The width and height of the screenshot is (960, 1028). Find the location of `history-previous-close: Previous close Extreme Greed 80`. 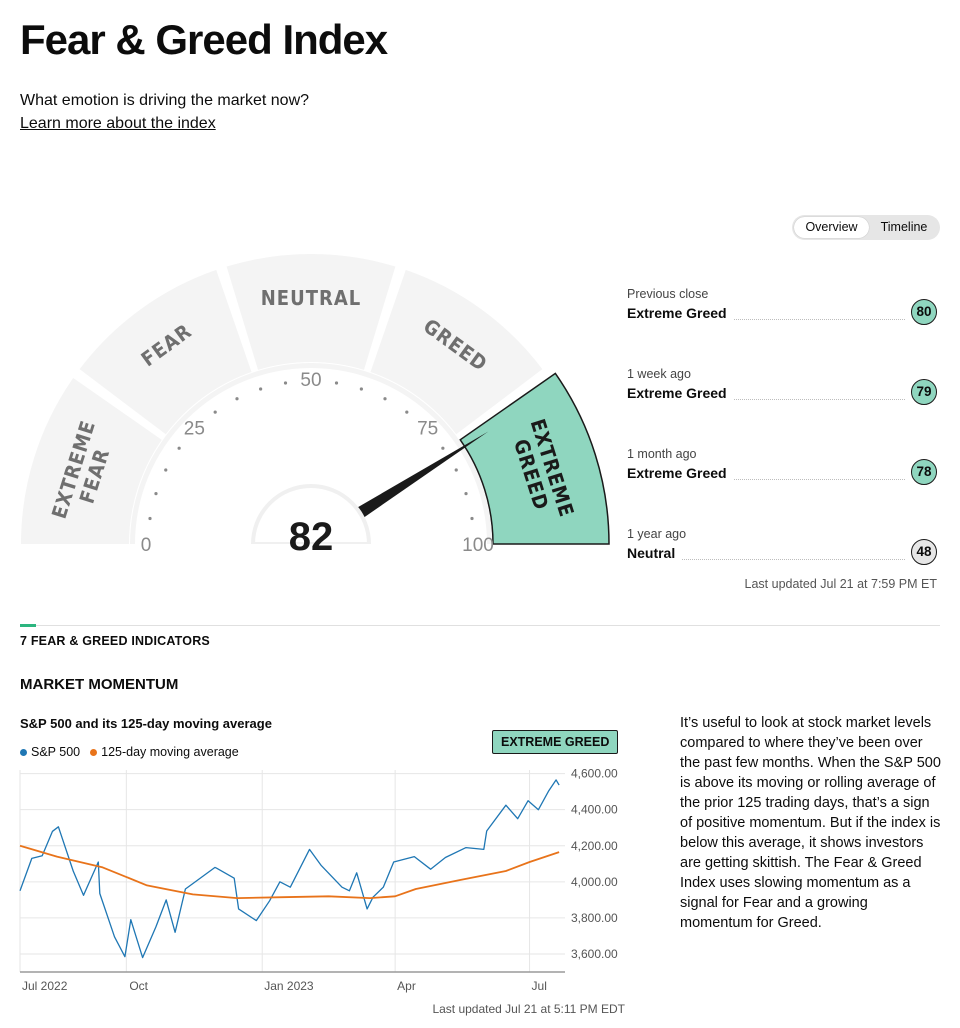

history-previous-close: Previous close Extreme Greed 80 is located at coordinates (782, 317).